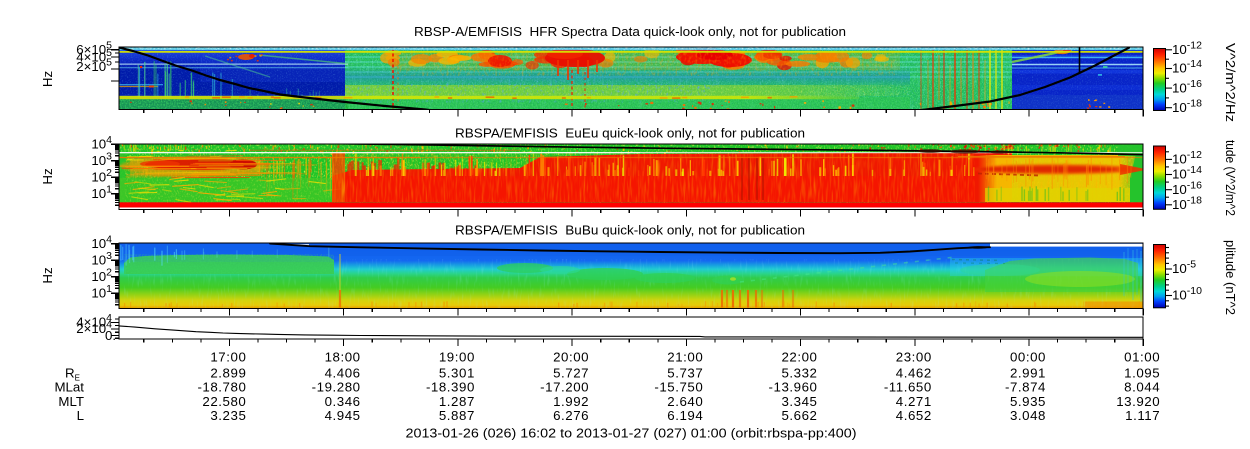  What do you see at coordinates (1028, 401) in the screenshot?
I see `svg-text: 5.935` at bounding box center [1028, 401].